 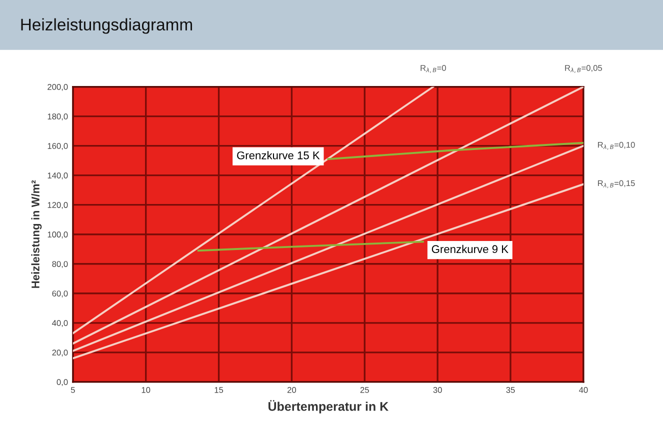 I want to click on y-tick-label: 200,0, so click(x=58, y=87).